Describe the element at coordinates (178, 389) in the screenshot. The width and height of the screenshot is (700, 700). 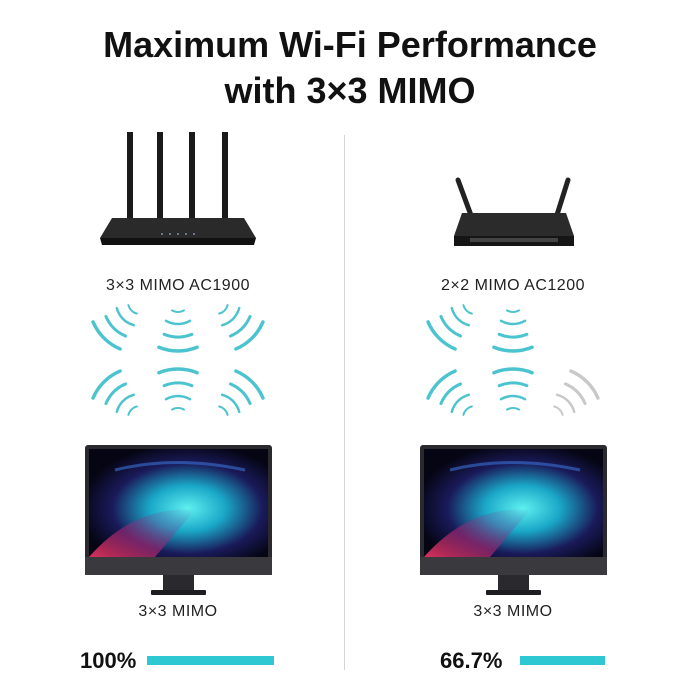
I see `left-signal-bottom-center-icon` at that location.